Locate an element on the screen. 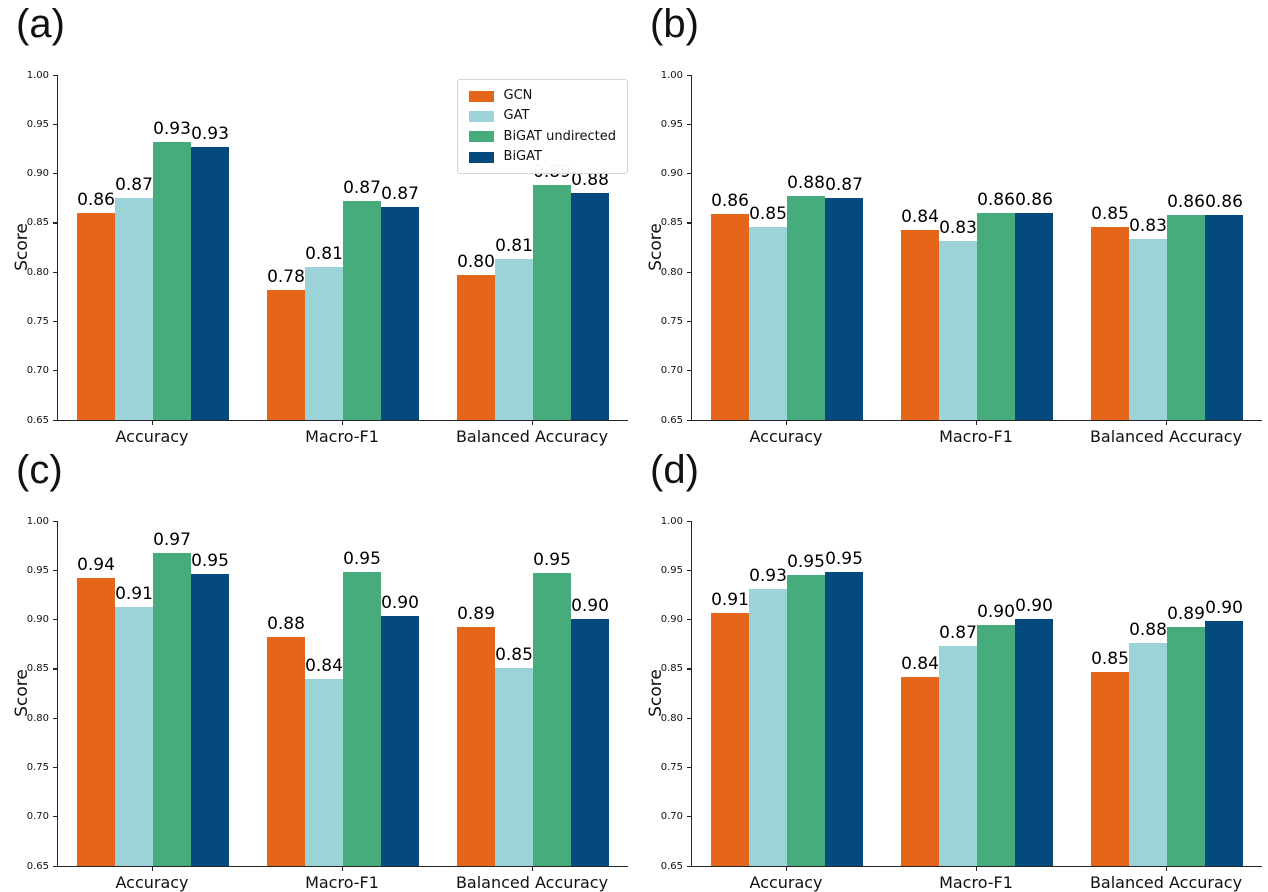  legend: GCN GAT BiGAT undirected BiGAT is located at coordinates (542, 127).